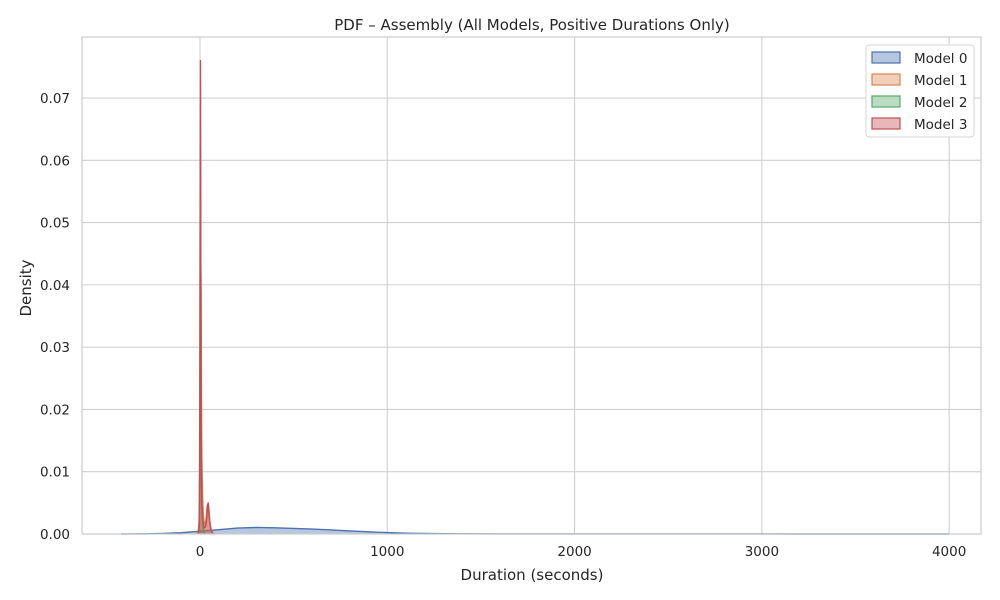 This screenshot has width=1000, height=600. I want to click on y-tick-label: 0.00, so click(55, 535).